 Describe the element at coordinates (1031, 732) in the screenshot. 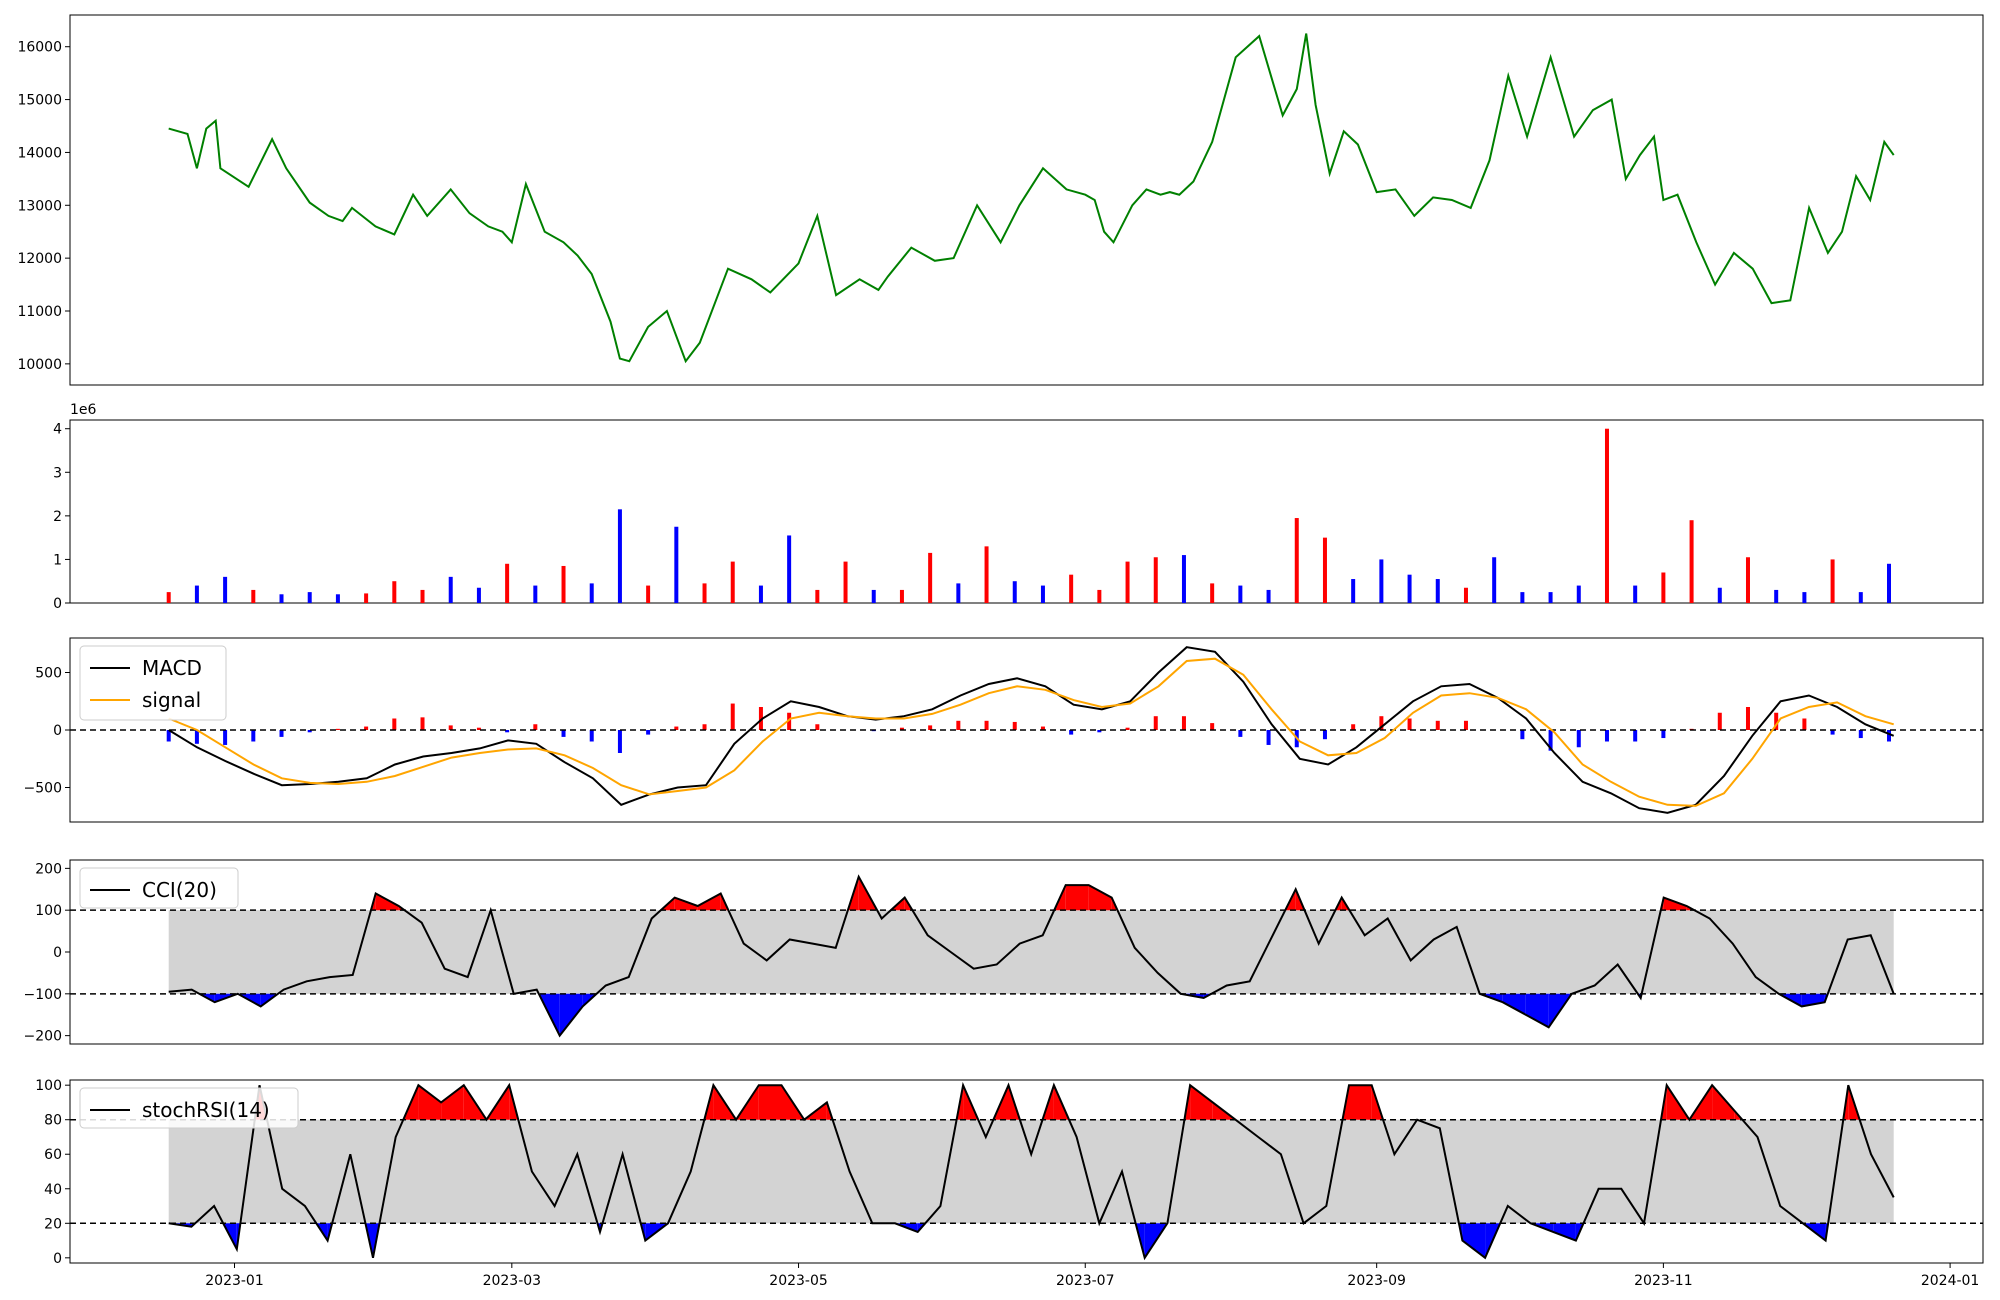

I see `signal-line` at that location.